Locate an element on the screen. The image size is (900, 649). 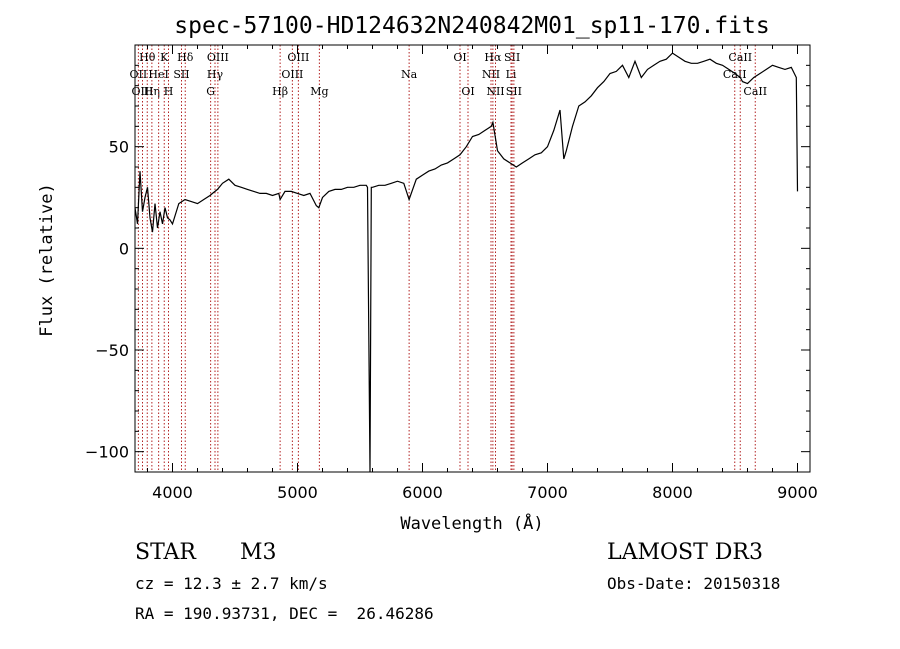
marker-label: Hθ is located at coordinates (147, 57).